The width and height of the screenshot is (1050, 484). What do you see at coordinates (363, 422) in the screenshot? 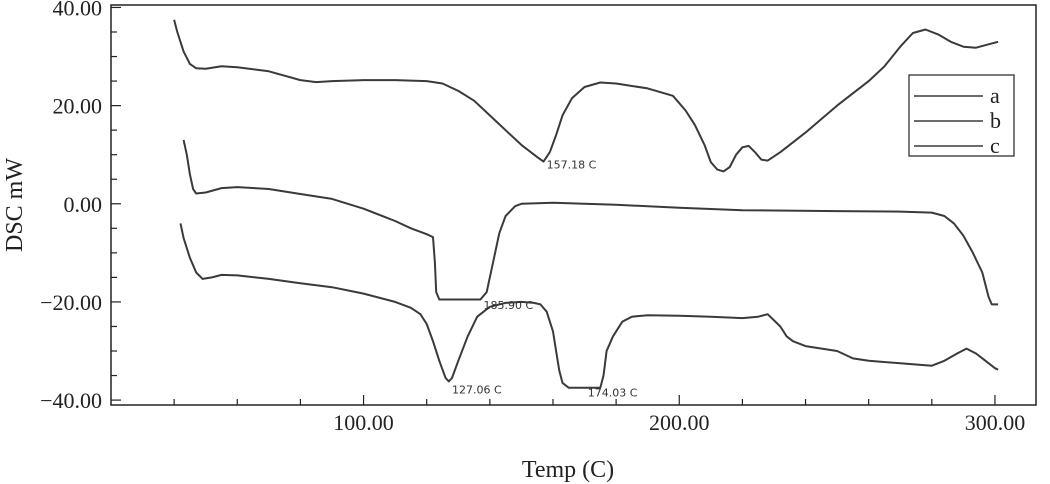
I see `x-tick-label: 100.00` at bounding box center [363, 422].